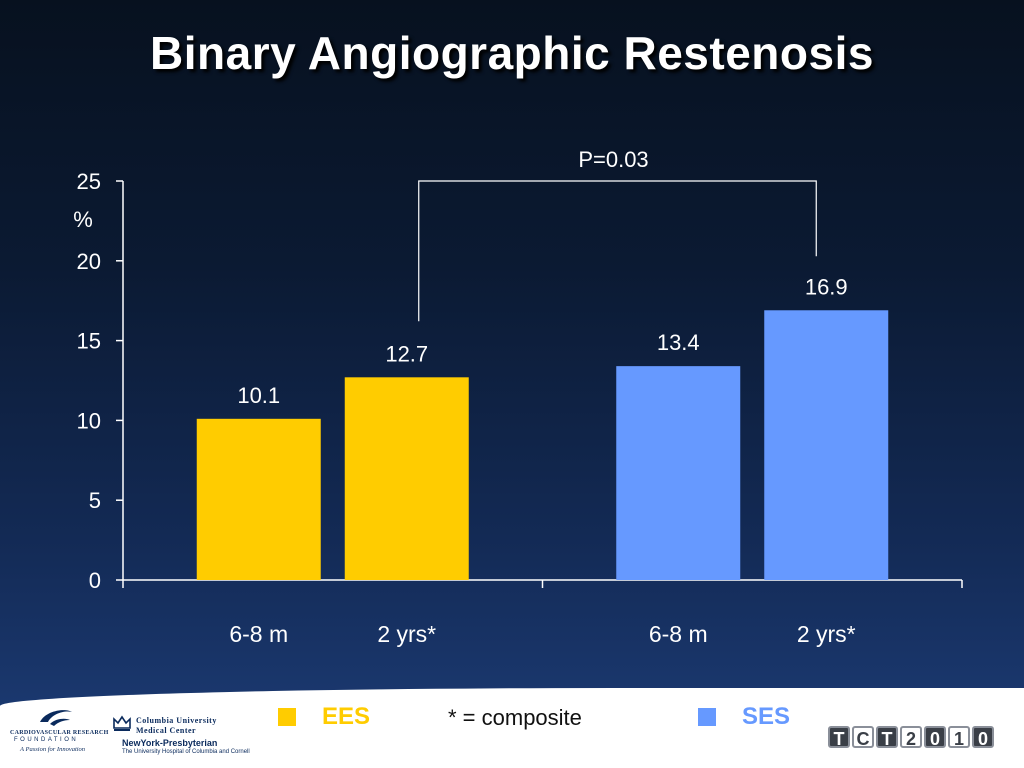 This screenshot has height=768, width=1024. What do you see at coordinates (766, 716) in the screenshot?
I see `legend-label-ses: SES` at bounding box center [766, 716].